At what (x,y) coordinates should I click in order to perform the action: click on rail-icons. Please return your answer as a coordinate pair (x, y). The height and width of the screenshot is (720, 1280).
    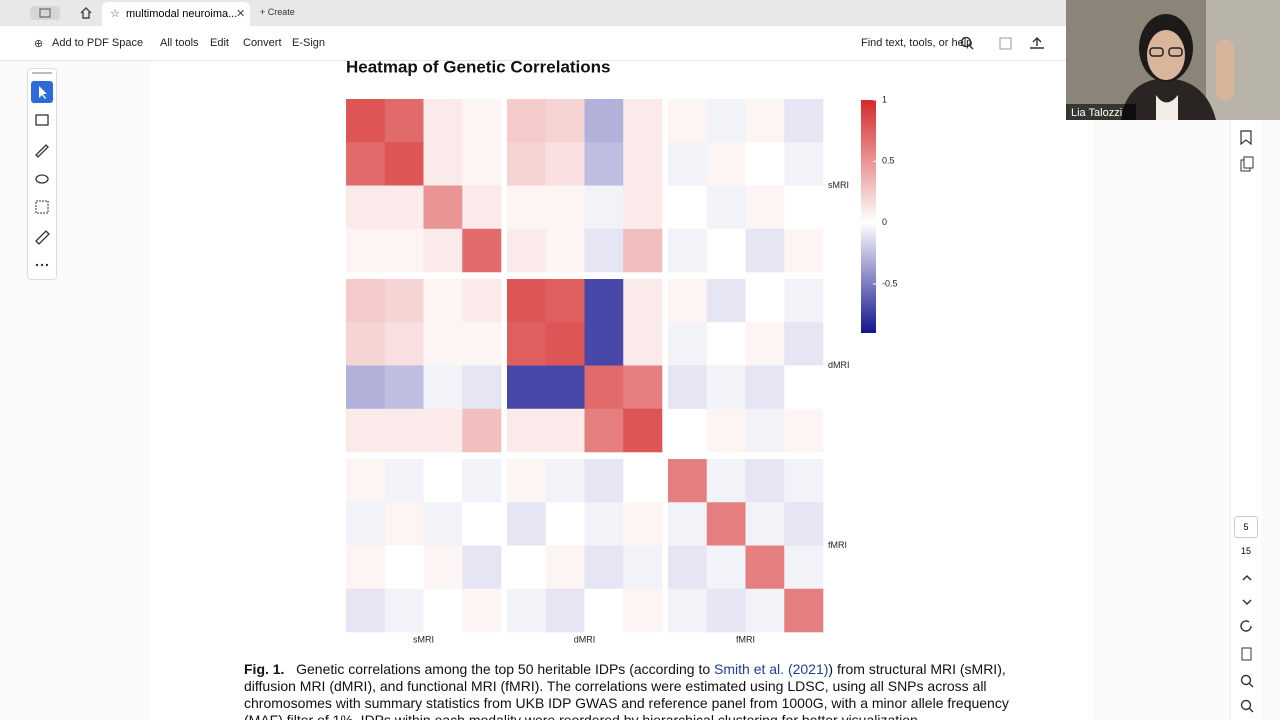
    Looking at the image, I should click on (1247, 151).